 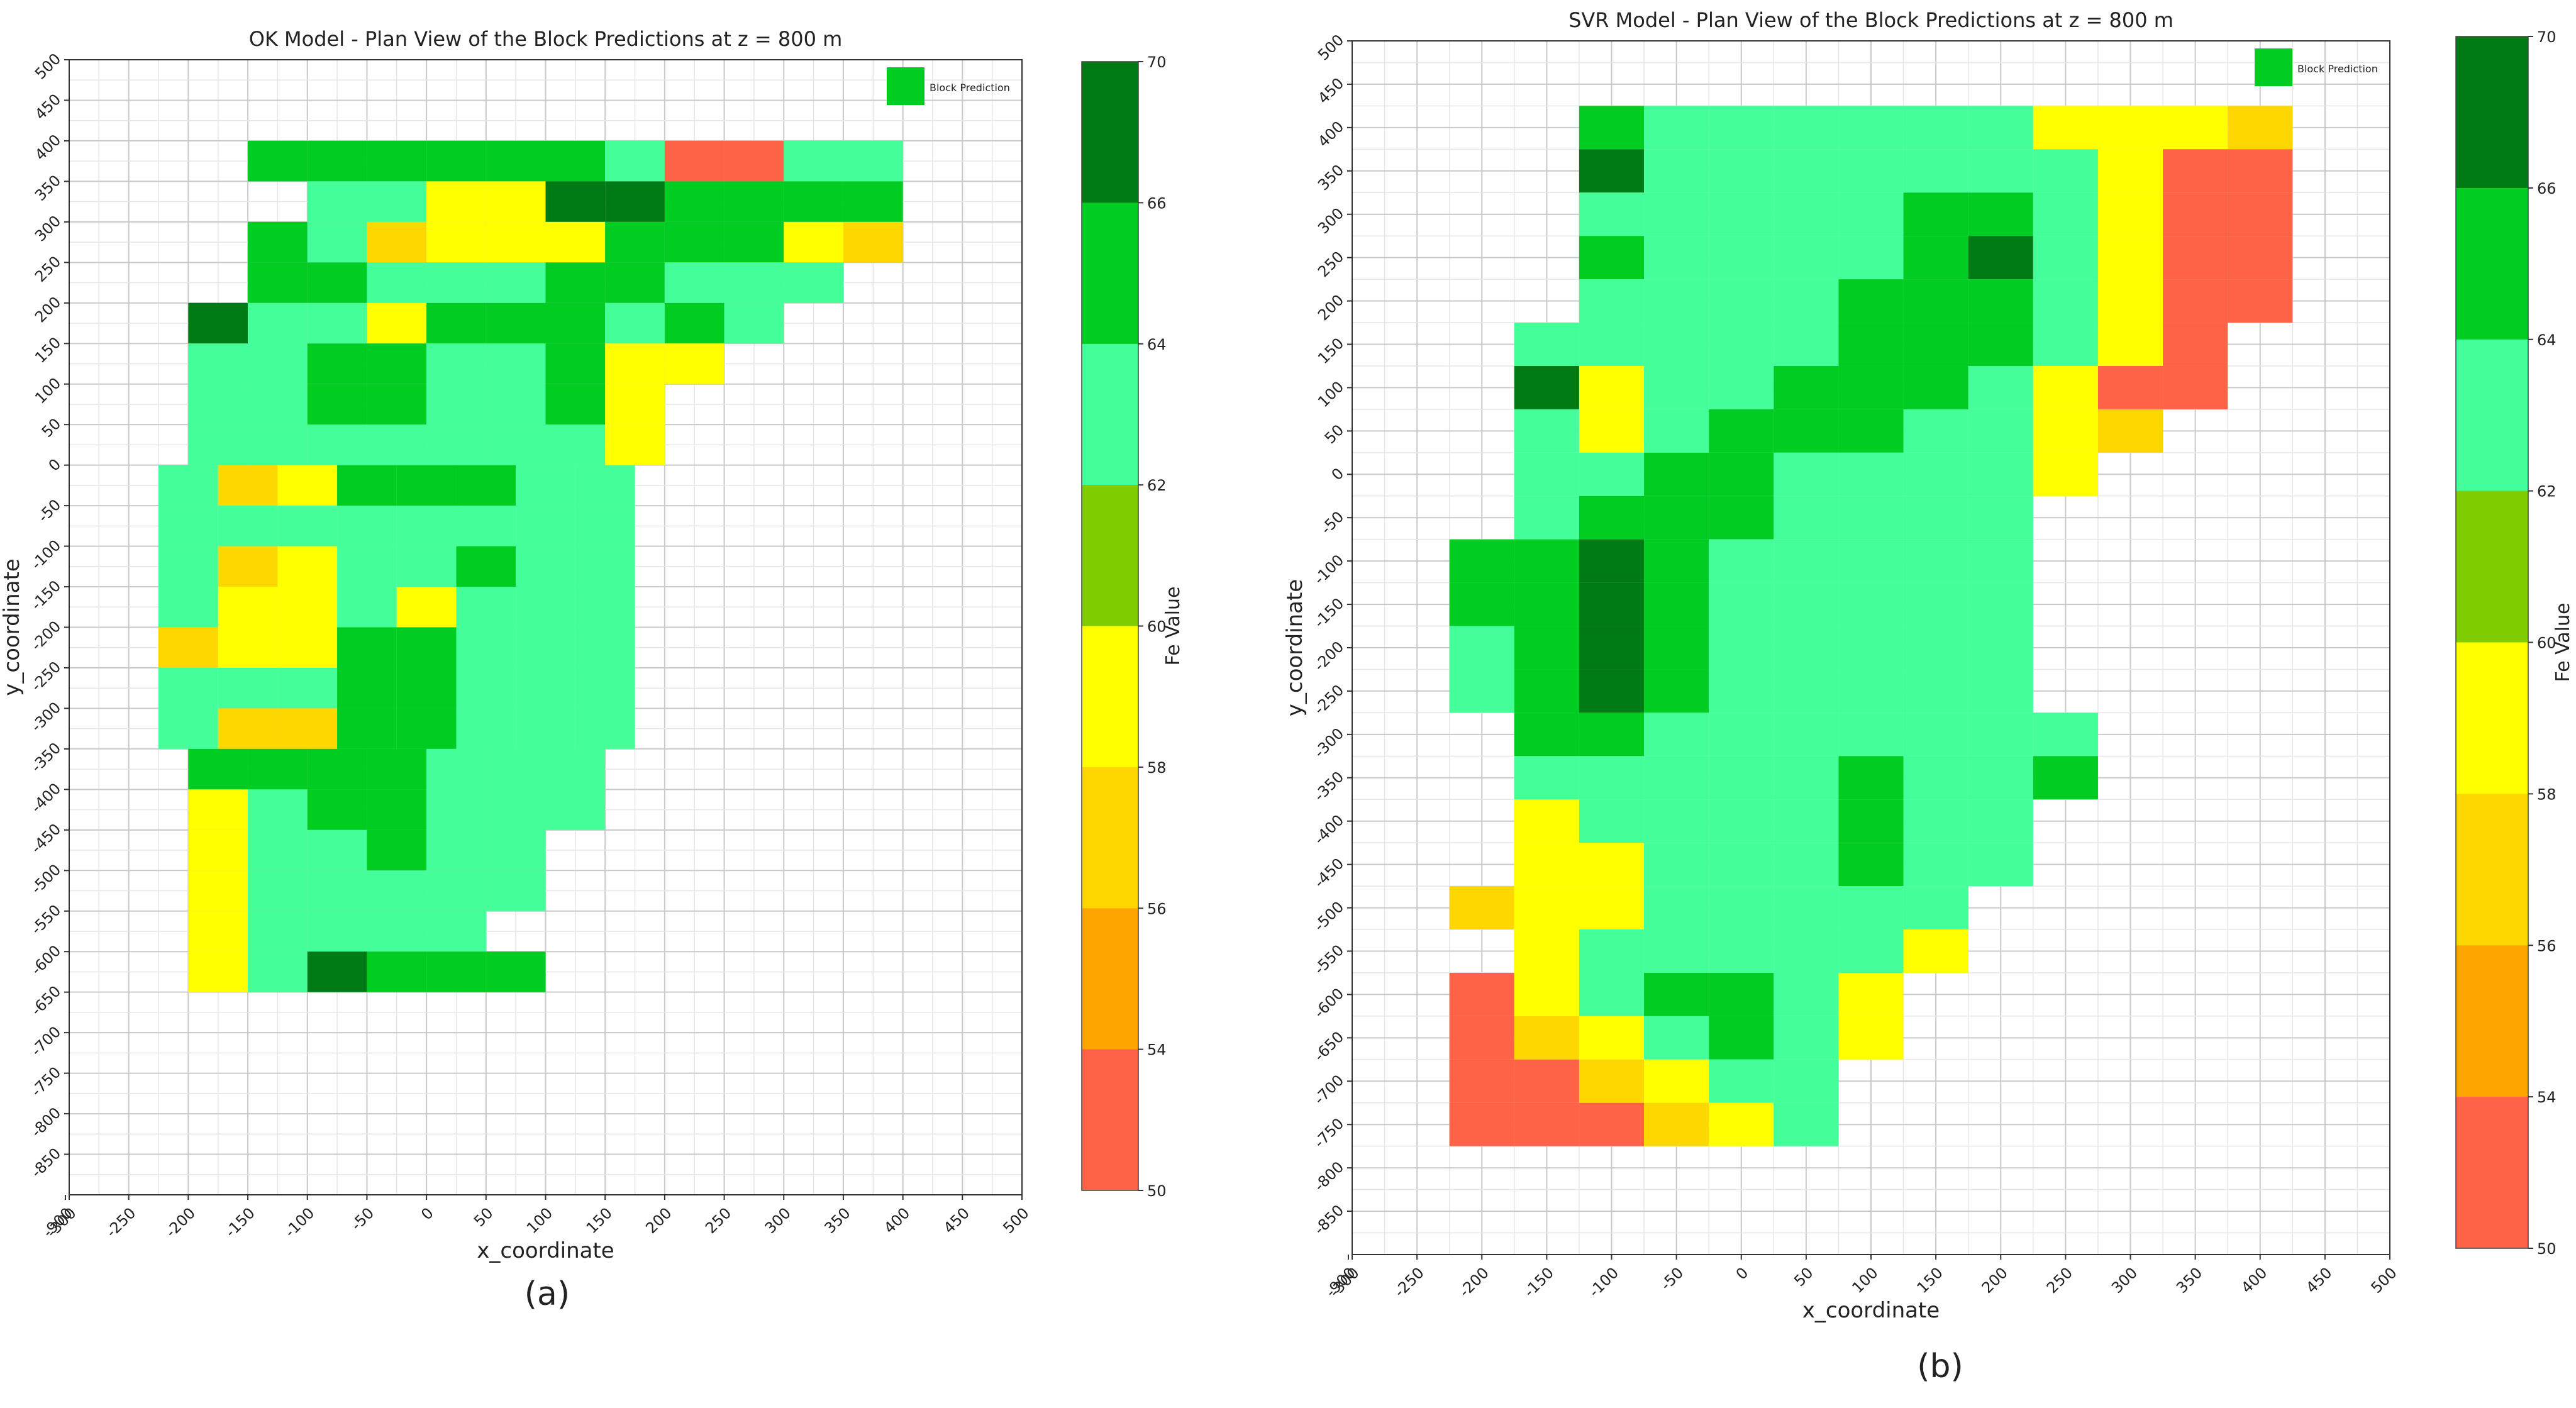 What do you see at coordinates (47, 390) in the screenshot?
I see `y-tick-label: 100` at bounding box center [47, 390].